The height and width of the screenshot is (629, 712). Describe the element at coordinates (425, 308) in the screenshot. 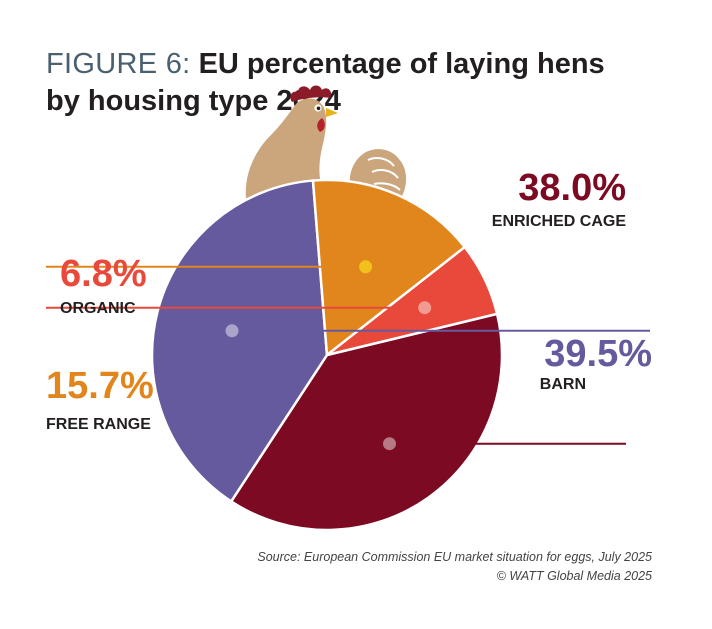

I see `dot-organic` at that location.